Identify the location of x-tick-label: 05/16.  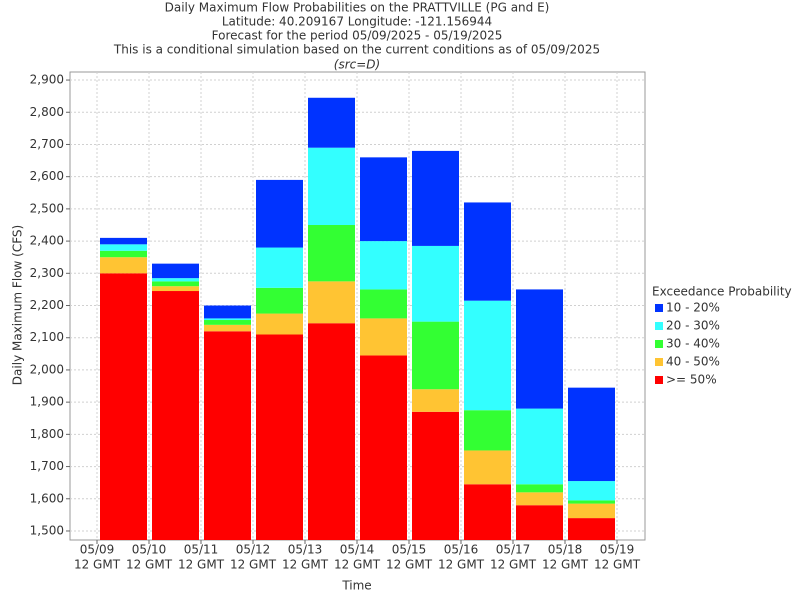
(461, 550).